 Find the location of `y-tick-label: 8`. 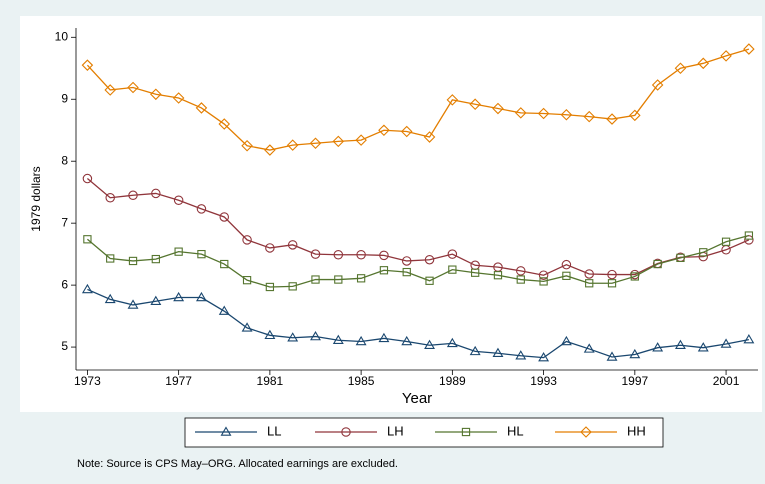

y-tick-label: 8 is located at coordinates (64, 160).